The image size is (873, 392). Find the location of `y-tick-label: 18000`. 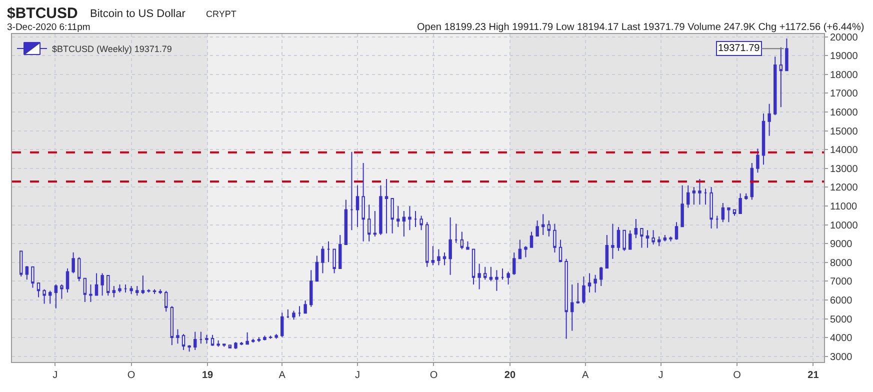

y-tick-label: 18000 is located at coordinates (844, 75).